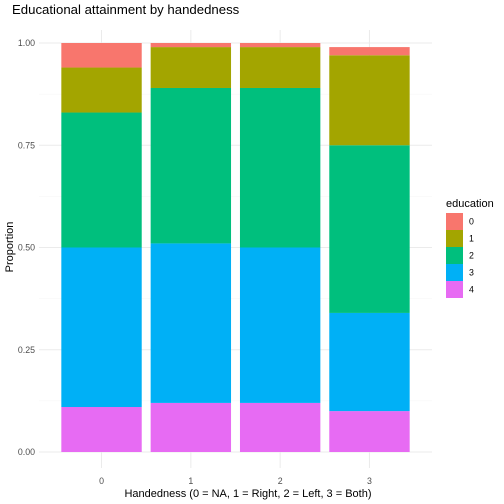 The height and width of the screenshot is (504, 504). Describe the element at coordinates (470, 204) in the screenshot. I see `legend-title: education` at that location.